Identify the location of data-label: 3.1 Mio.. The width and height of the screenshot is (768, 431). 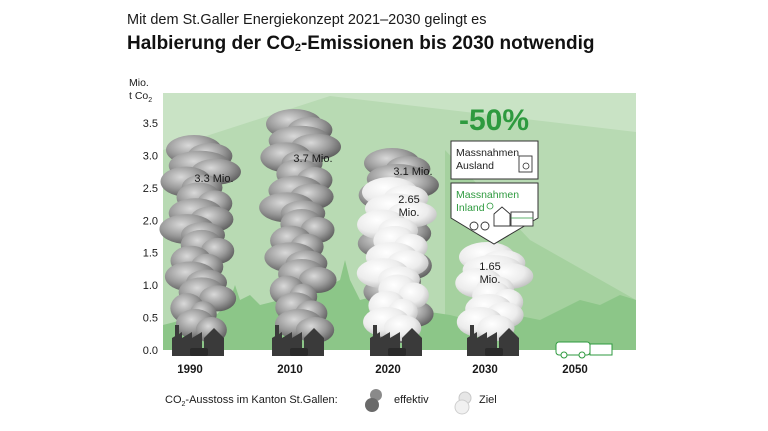
(412, 172).